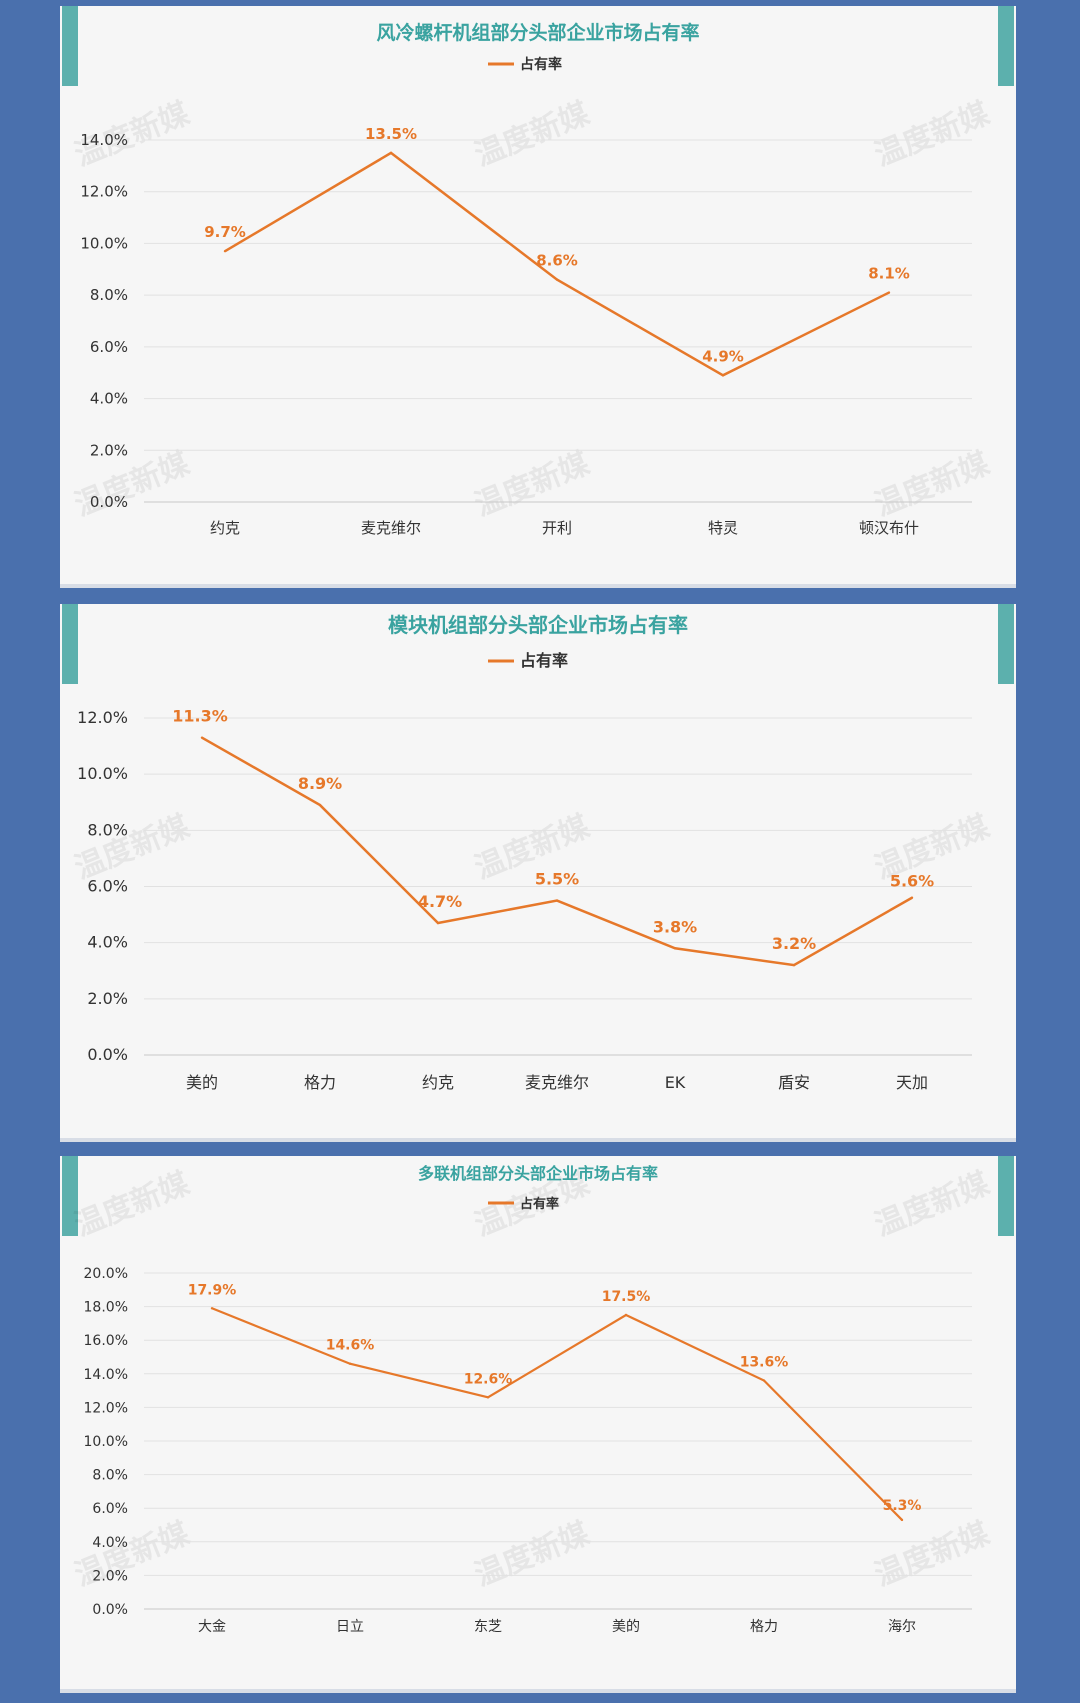  Describe the element at coordinates (440, 901) in the screenshot. I see `data-label: 4.7%` at that location.